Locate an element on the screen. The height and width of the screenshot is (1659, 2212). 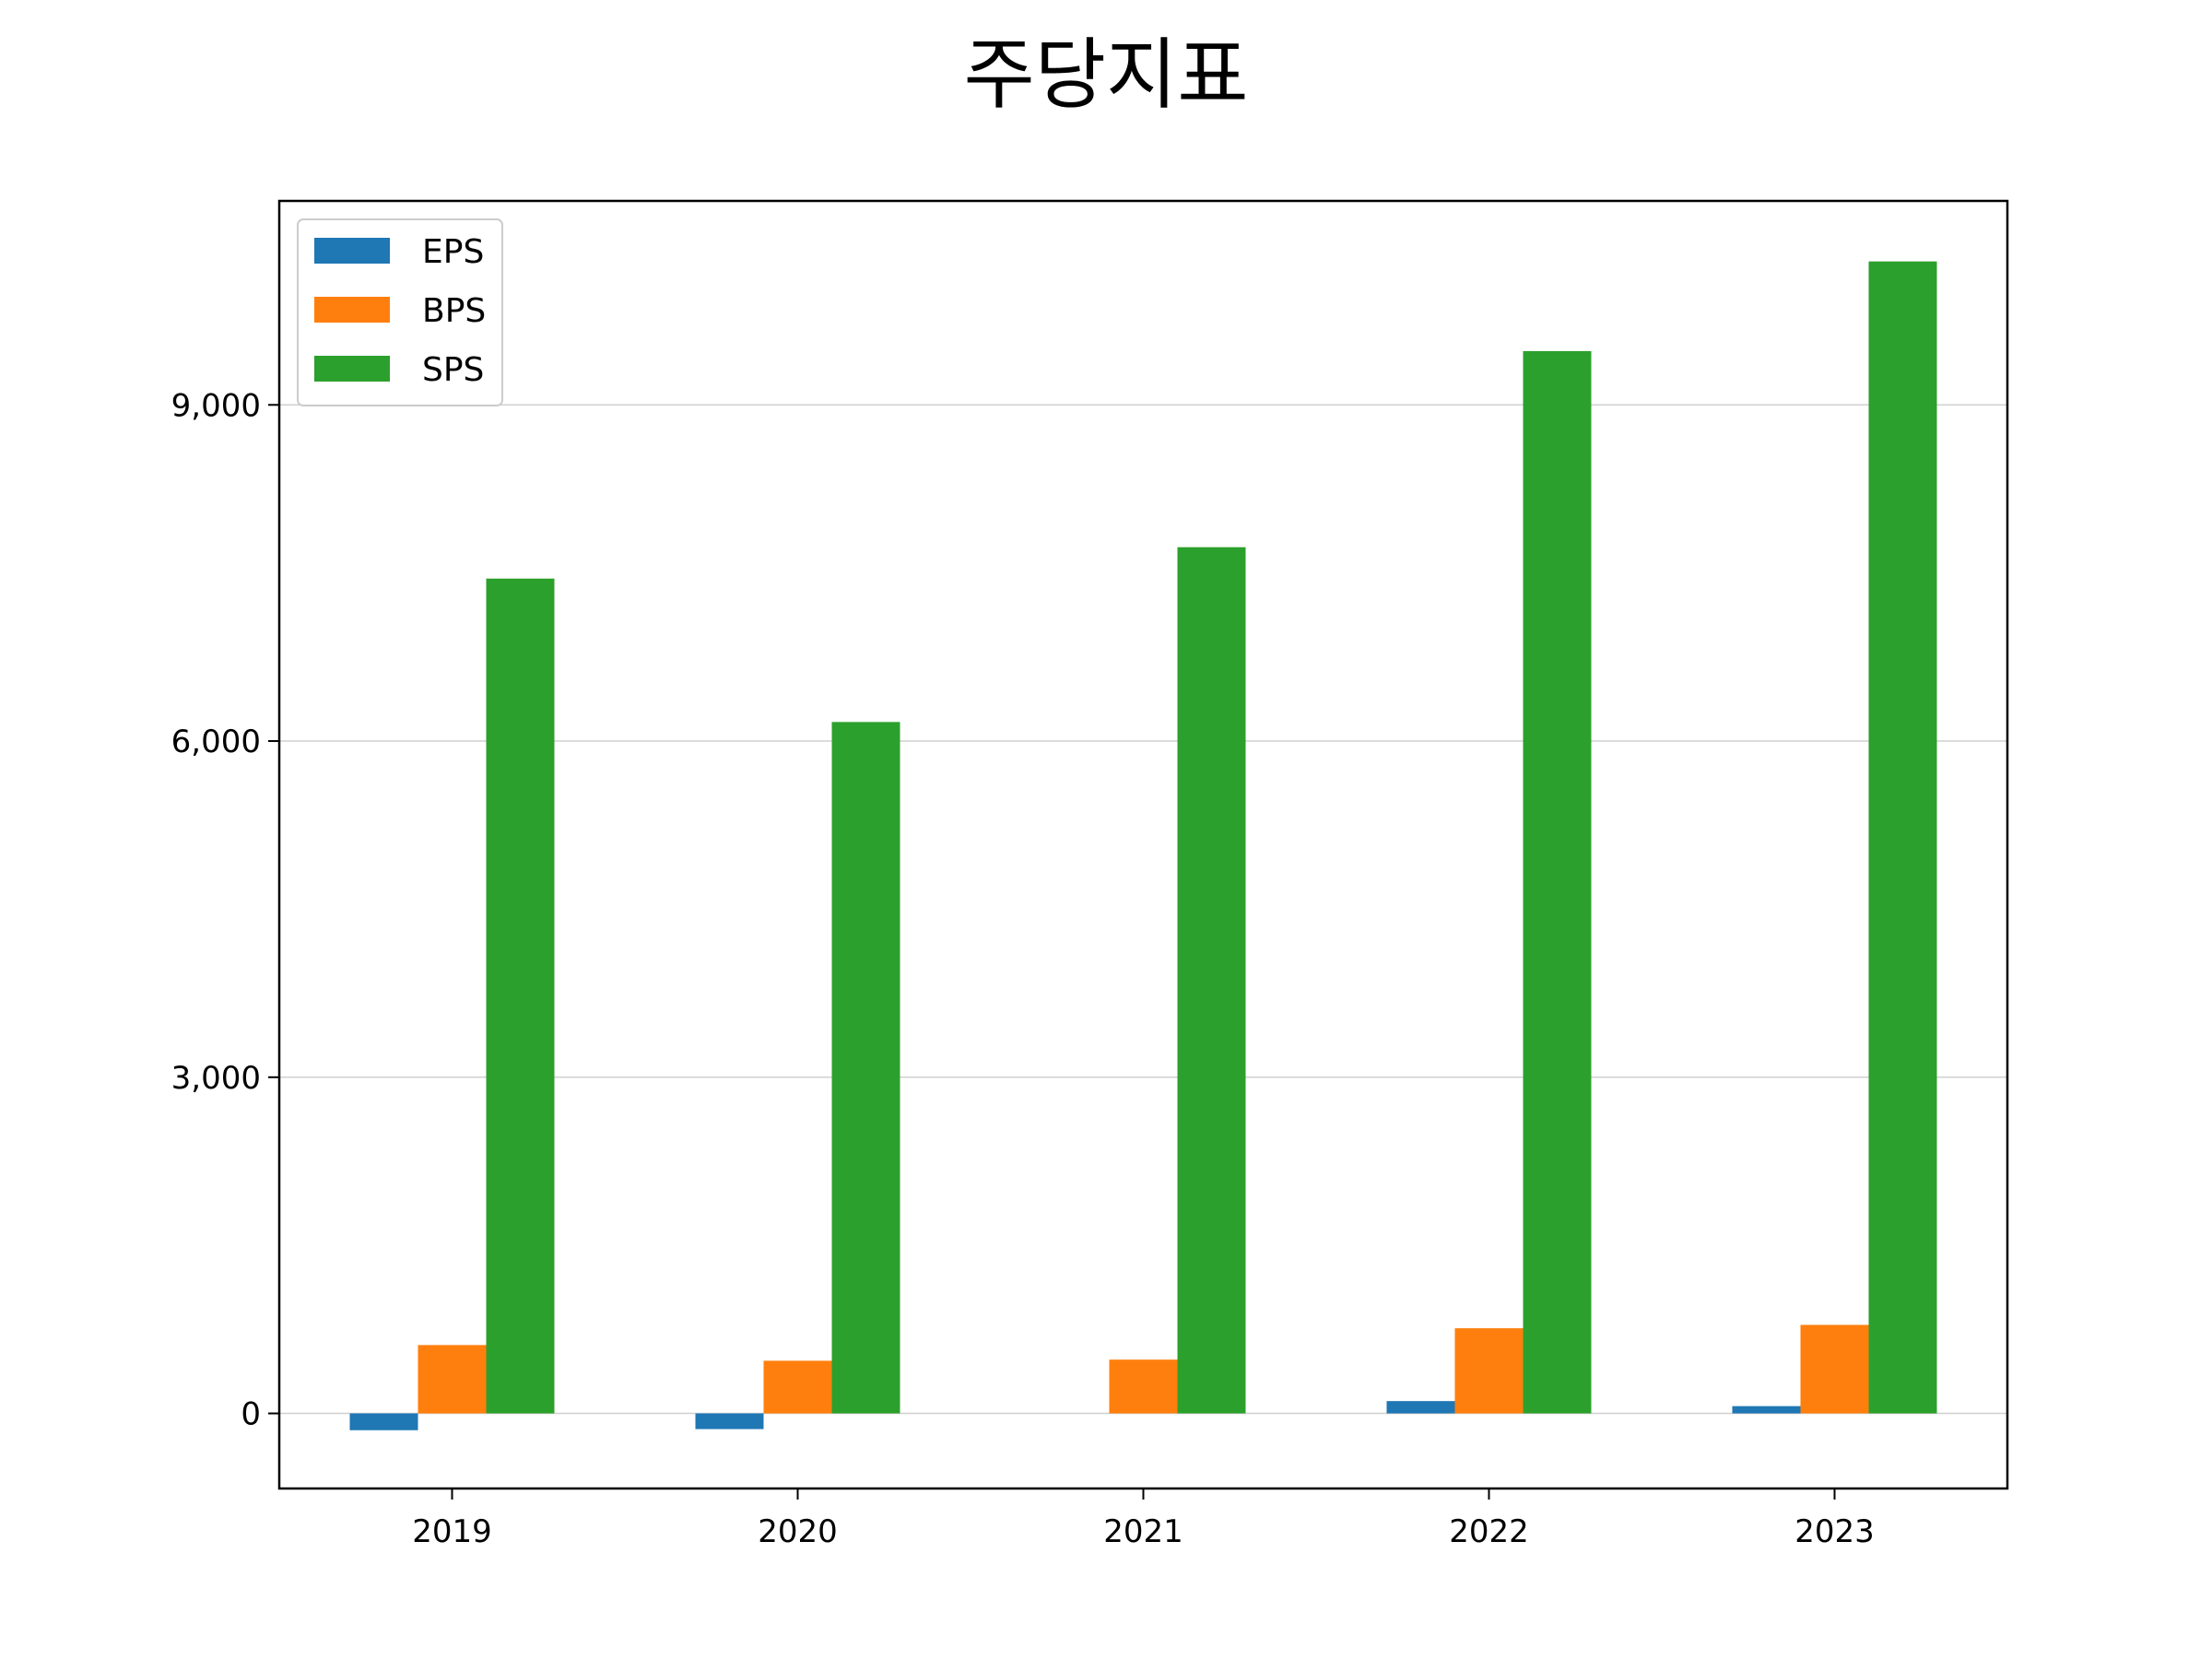
y-tick-label: 6,000 is located at coordinates (216, 742).